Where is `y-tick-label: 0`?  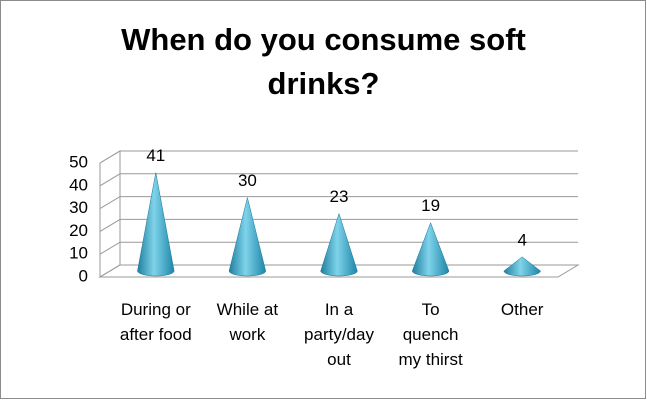 y-tick-label: 0 is located at coordinates (83, 275).